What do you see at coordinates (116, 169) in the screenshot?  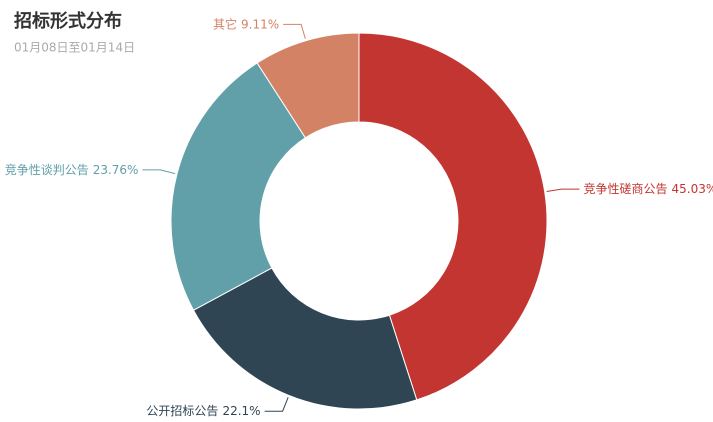 I see `slice-value: 23.76%` at bounding box center [116, 169].